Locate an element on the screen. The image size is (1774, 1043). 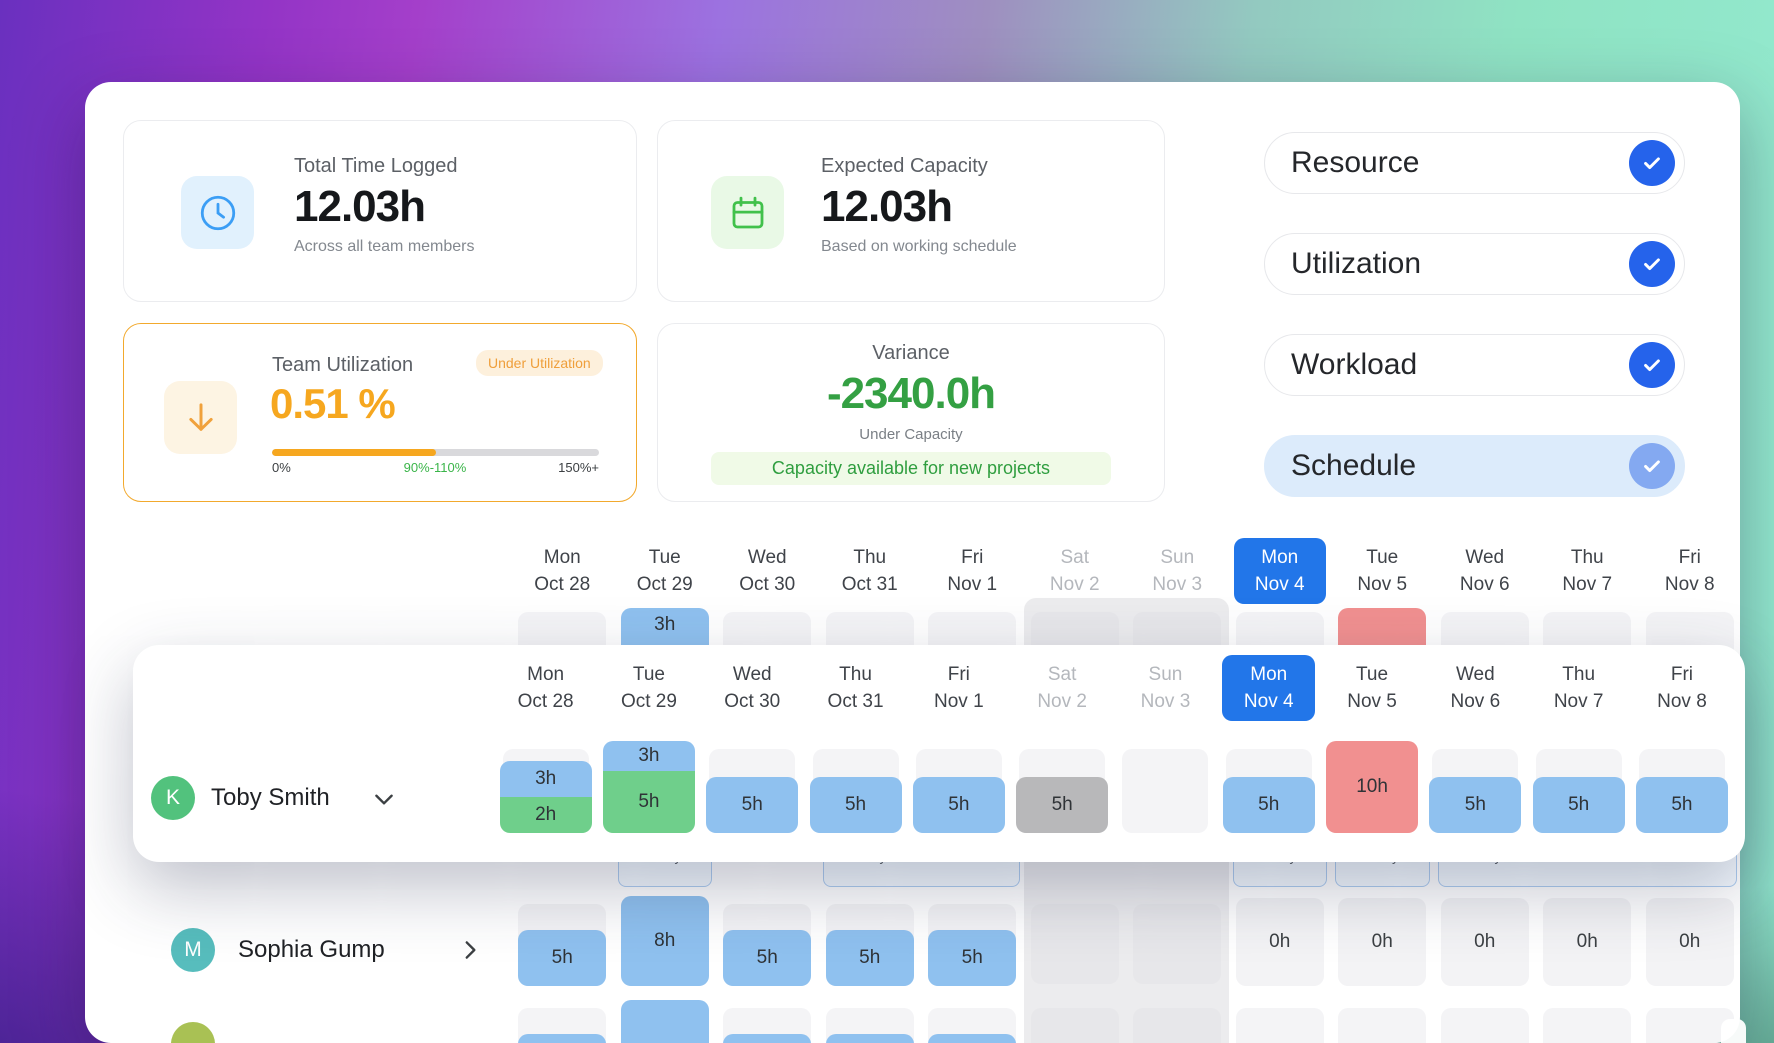
overlay-day-header: Tue Nov 5 is located at coordinates (1371, 688).